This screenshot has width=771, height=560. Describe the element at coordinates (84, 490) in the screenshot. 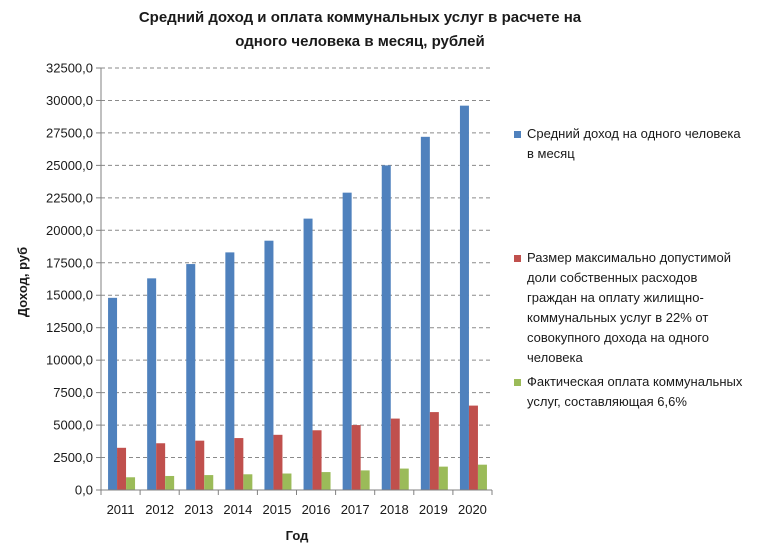

I see `y-tick-label: 0,0` at that location.